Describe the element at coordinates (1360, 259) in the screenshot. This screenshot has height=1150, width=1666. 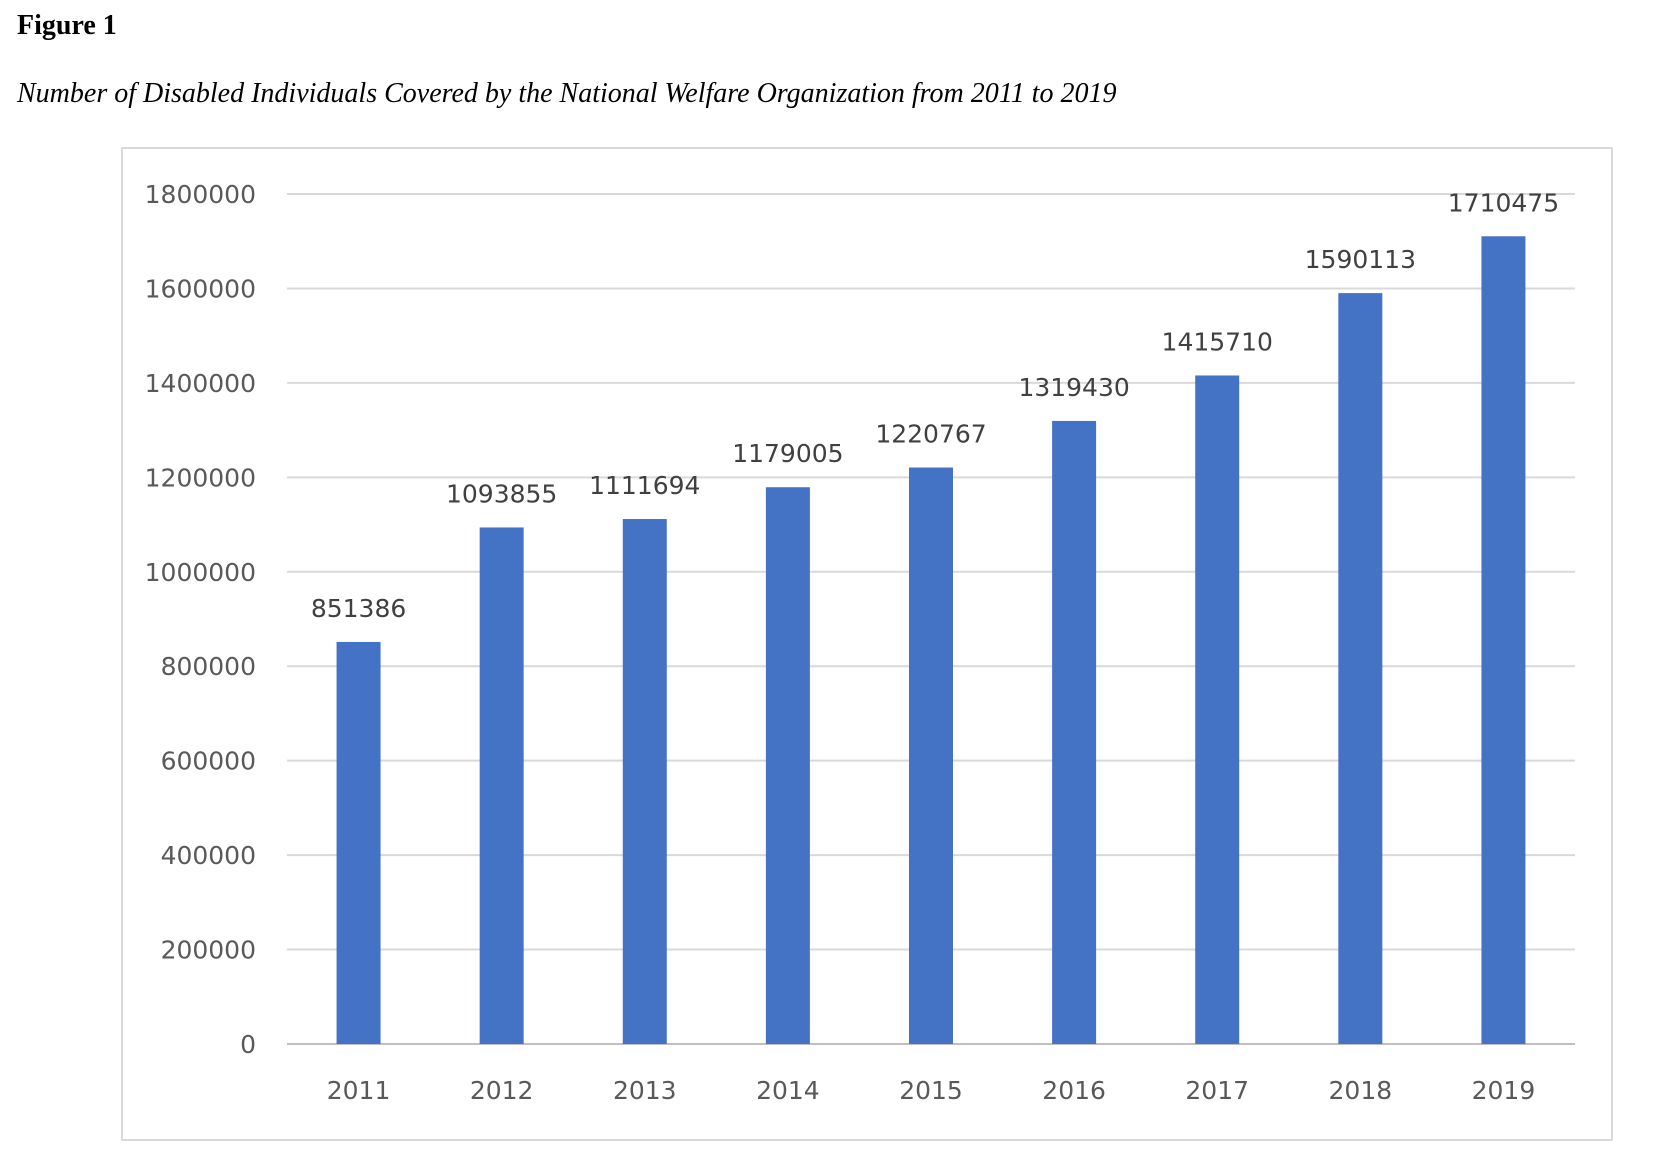
I see `data-label-2018: 1590113` at that location.